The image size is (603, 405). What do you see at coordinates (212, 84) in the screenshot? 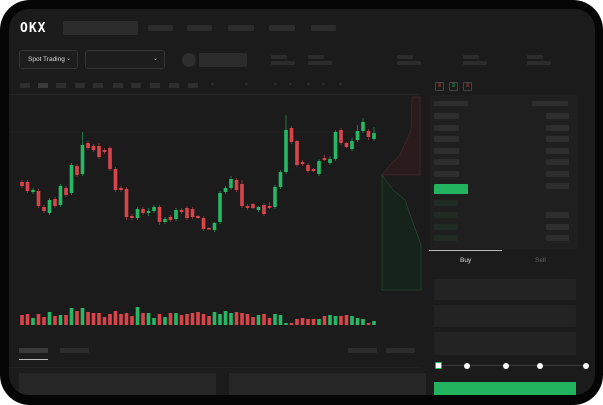
I see `indicator-icon: ▫` at bounding box center [212, 84].